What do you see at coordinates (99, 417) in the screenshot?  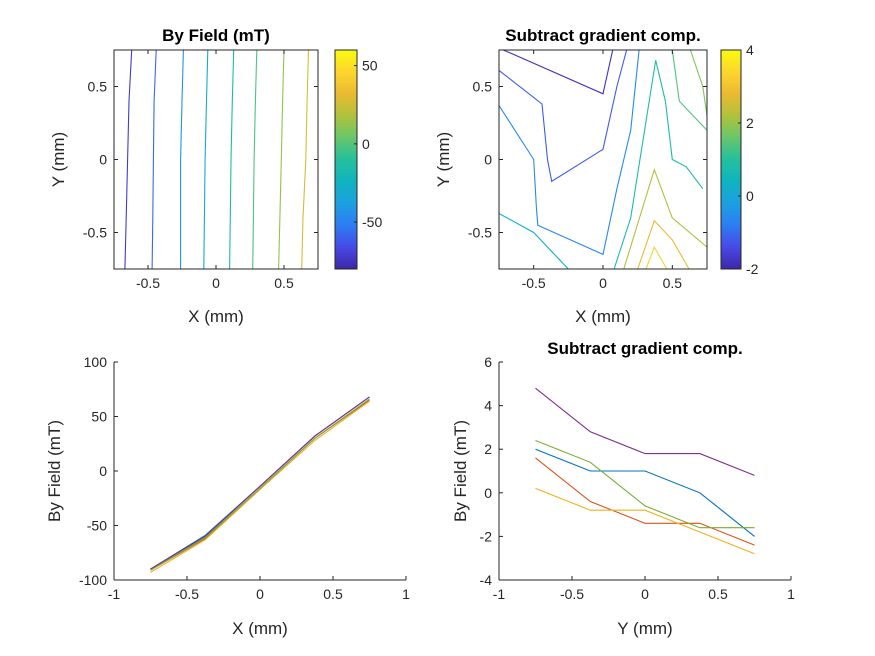 I see `y-tick-label: 50` at bounding box center [99, 417].